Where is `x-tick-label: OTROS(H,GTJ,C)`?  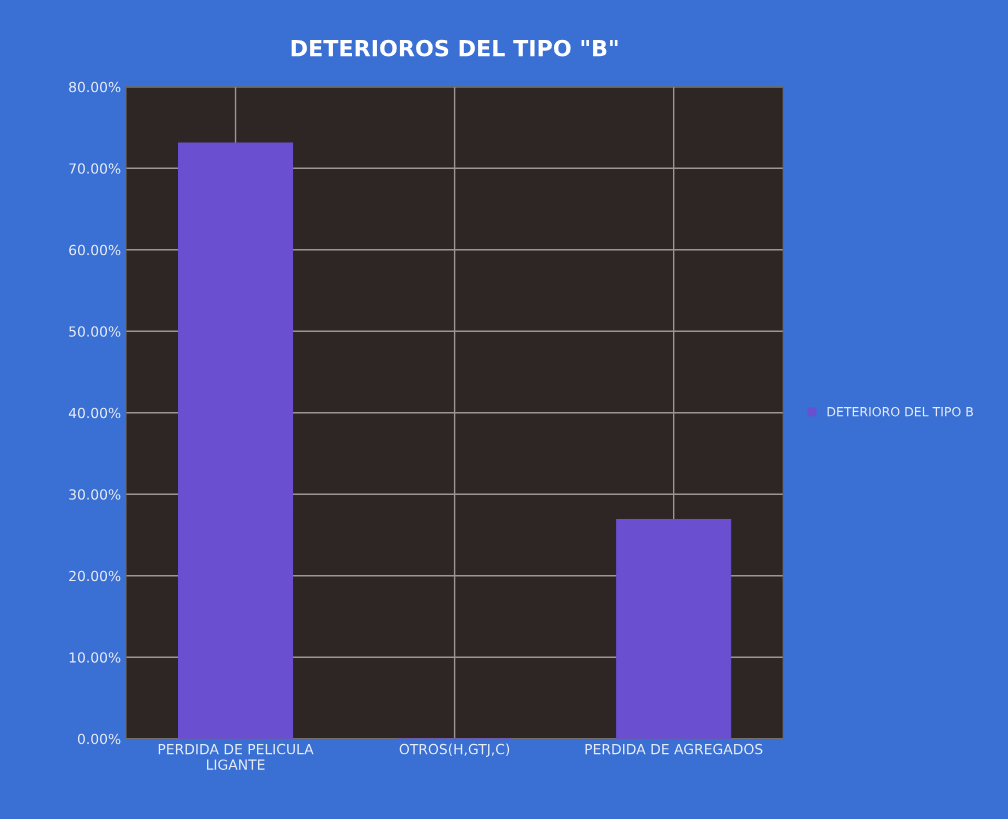
x-tick-label: OTROS(H,GTJ,C) is located at coordinates (454, 750).